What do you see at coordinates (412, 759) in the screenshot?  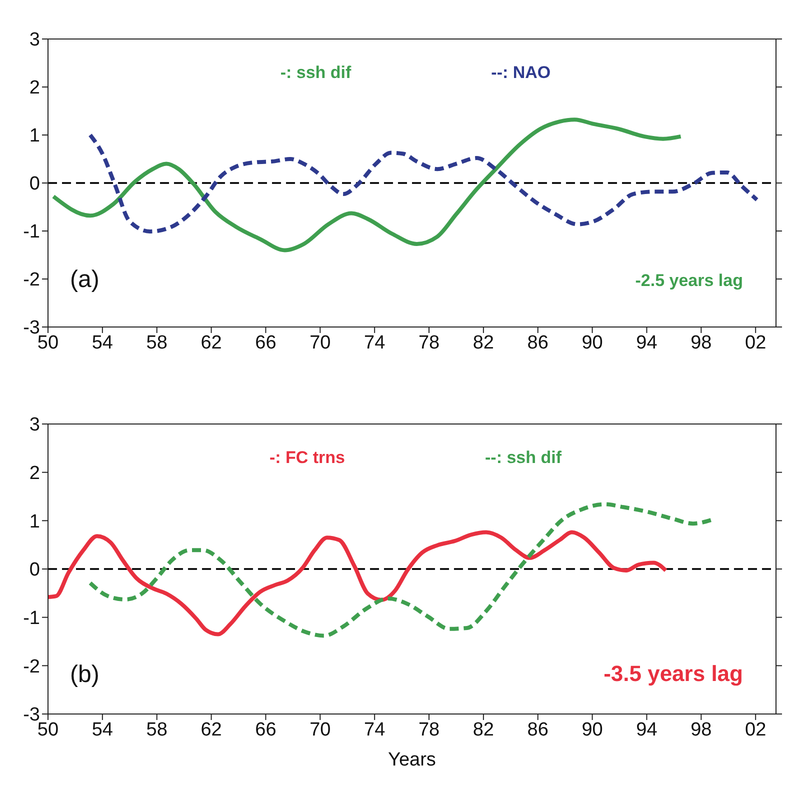 I see `x-axis-title: Years` at bounding box center [412, 759].